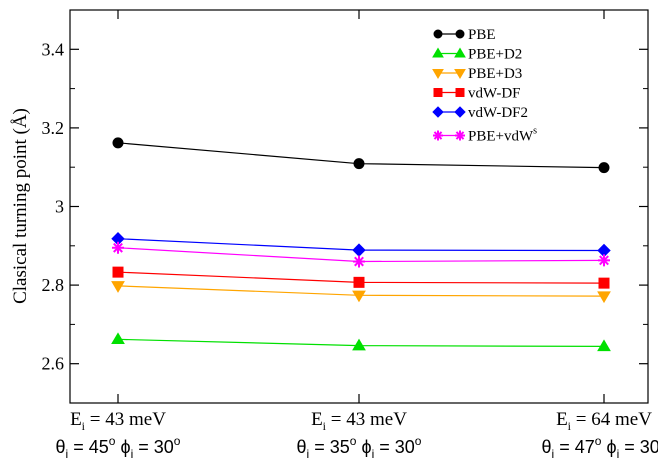  What do you see at coordinates (495, 74) in the screenshot?
I see `legend-label: PBE+D3` at bounding box center [495, 74].